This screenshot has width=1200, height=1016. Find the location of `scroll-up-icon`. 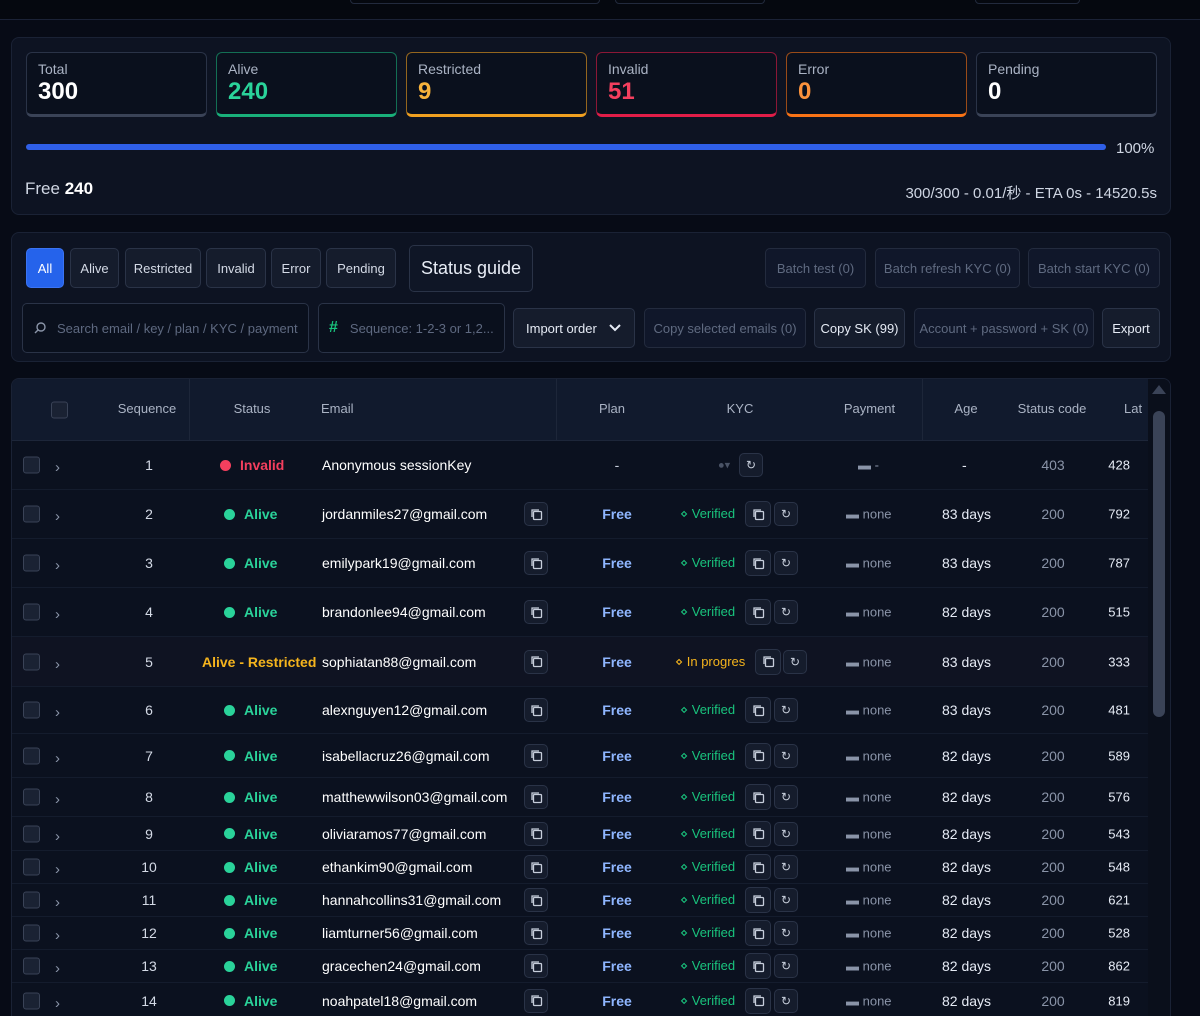

scroll-up-icon is located at coordinates (1159, 389).